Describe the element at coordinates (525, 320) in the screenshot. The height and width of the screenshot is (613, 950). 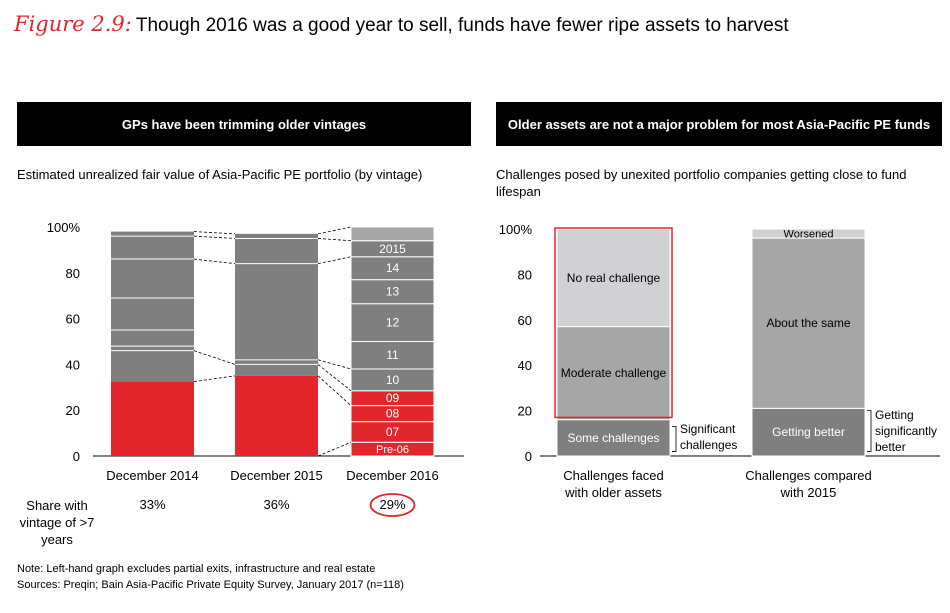
I see `right-y-tick: 60` at that location.